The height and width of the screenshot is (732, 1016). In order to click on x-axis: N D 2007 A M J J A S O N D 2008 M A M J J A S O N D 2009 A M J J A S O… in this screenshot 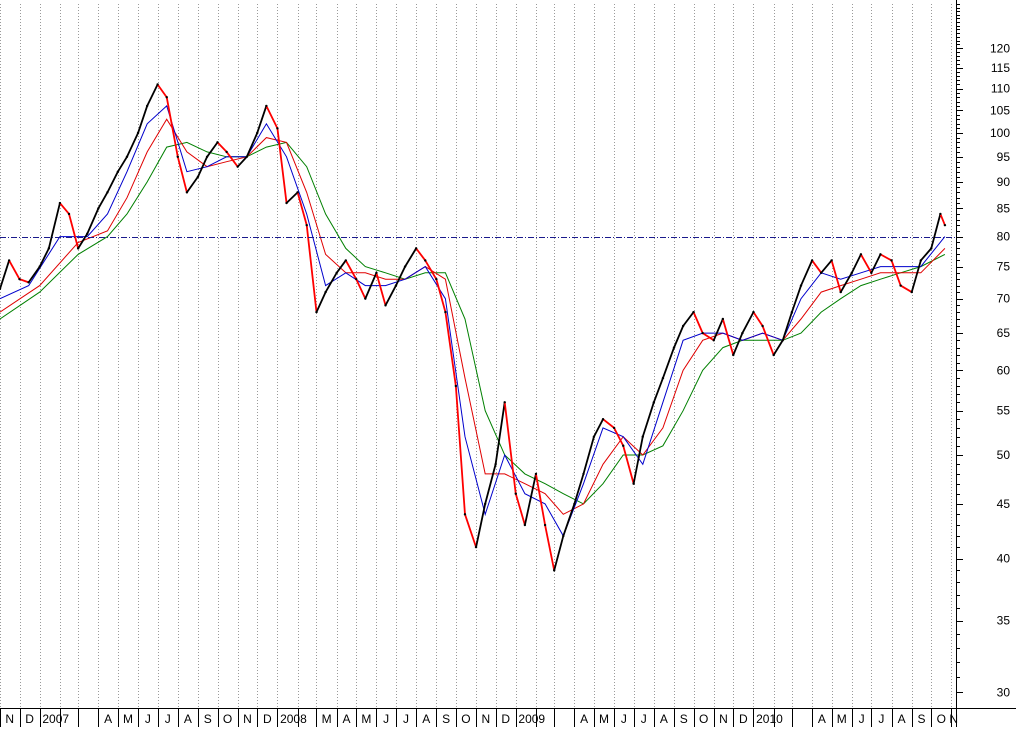, I will do `click(479, 717)`.